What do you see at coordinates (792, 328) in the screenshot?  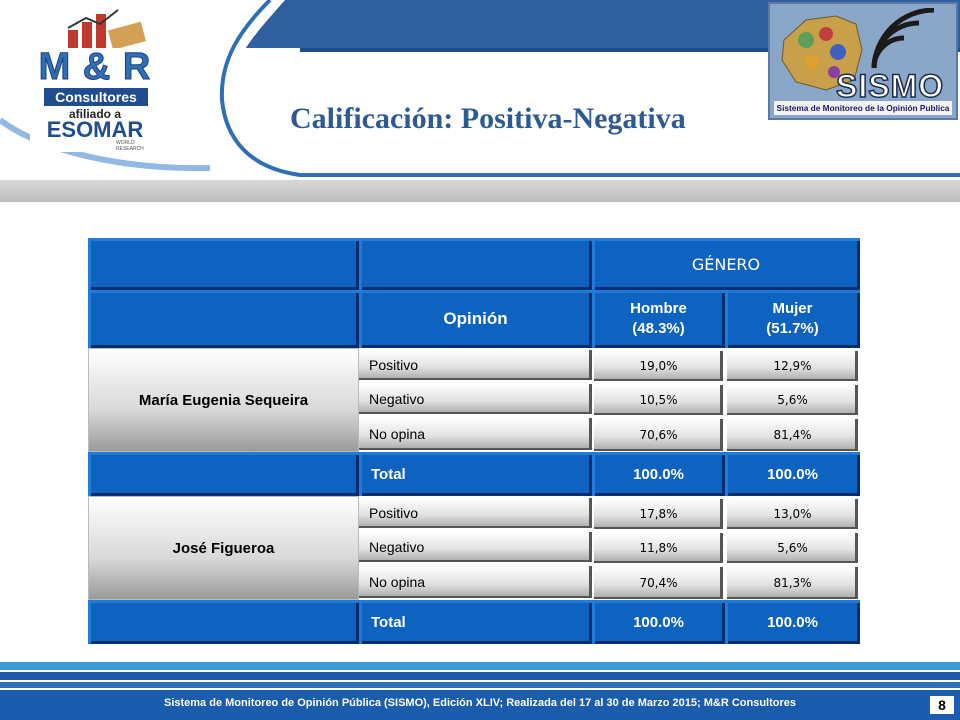 I see `mujer-header-line2: (51.7%)` at bounding box center [792, 328].